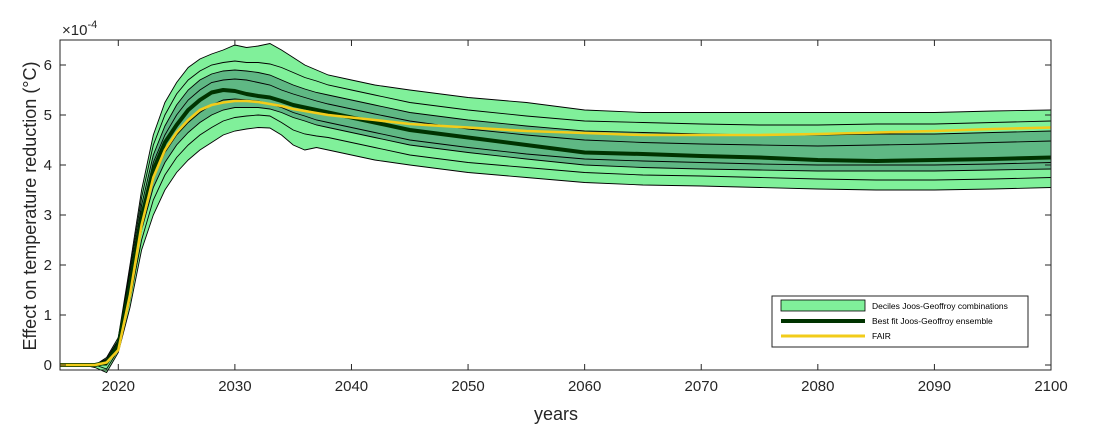  I want to click on y-tick-label: 3, so click(48, 215).